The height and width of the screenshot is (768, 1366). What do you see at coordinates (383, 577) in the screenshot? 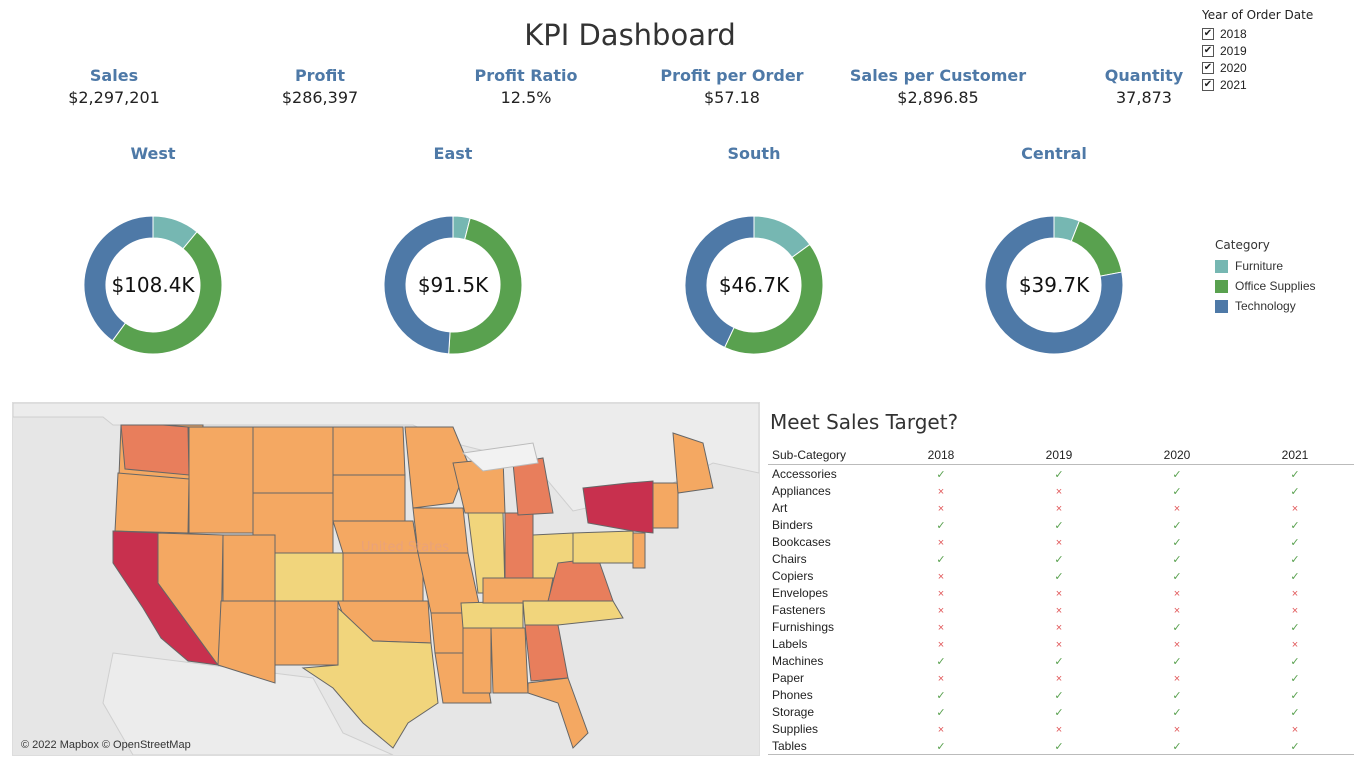
I see `state-kansas` at bounding box center [383, 577].